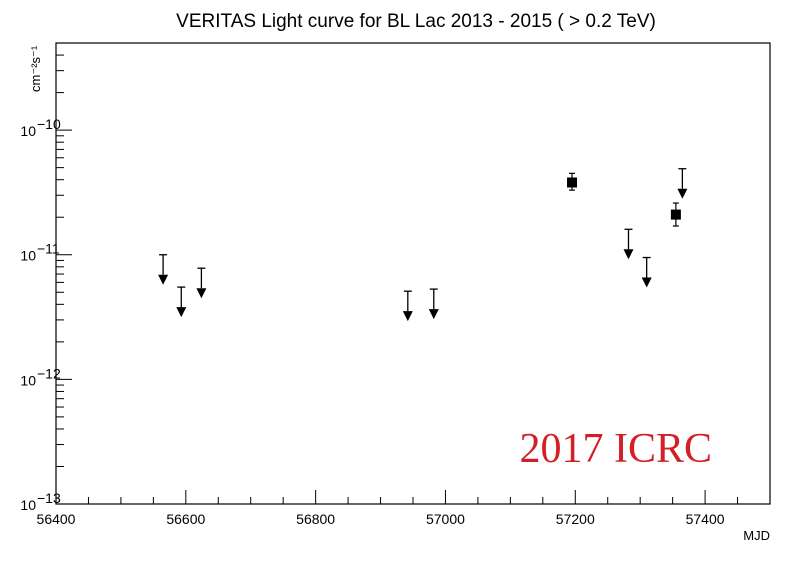  Describe the element at coordinates (56, 519) in the screenshot. I see `x-tick-label: 56400` at that location.